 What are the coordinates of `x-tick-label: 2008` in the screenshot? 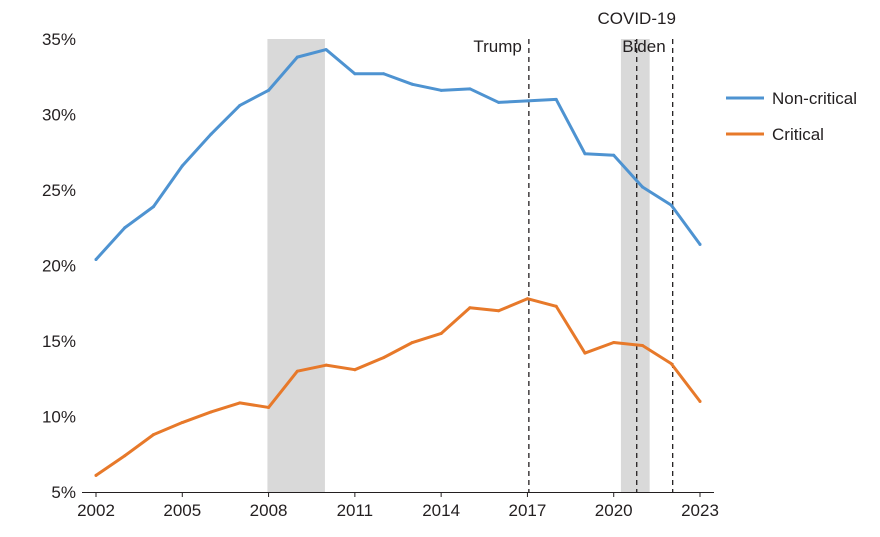 It's located at (269, 510).